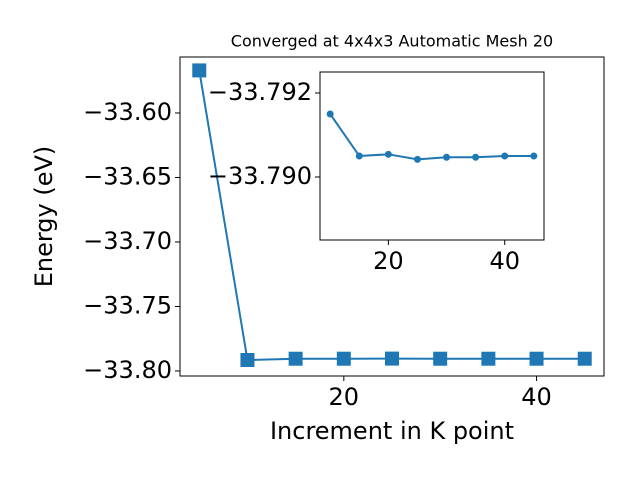 The image size is (640, 480). Describe the element at coordinates (260, 176) in the screenshot. I see `y-tick-label: −33.790` at that location.